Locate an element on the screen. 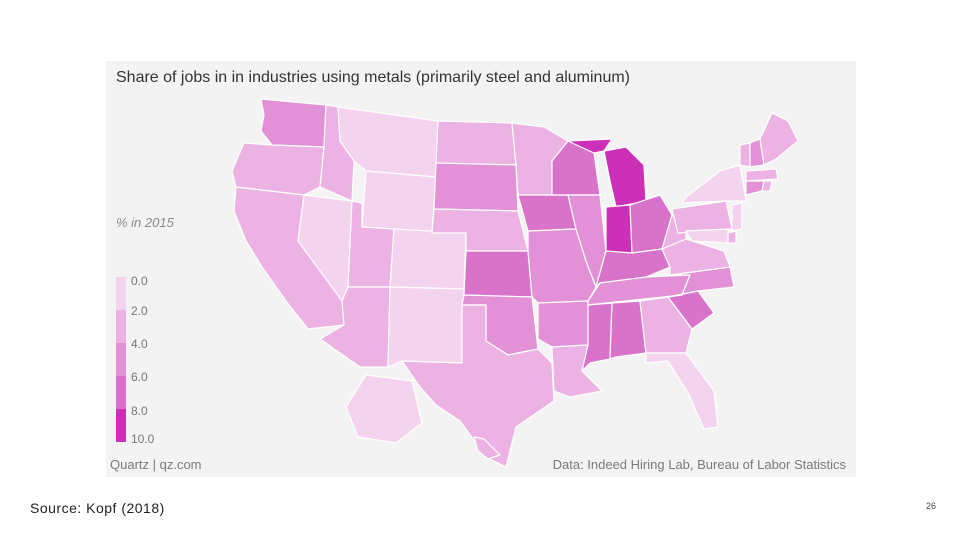 This screenshot has height=540, width=960. legend-title: % in 2015 is located at coordinates (145, 222).